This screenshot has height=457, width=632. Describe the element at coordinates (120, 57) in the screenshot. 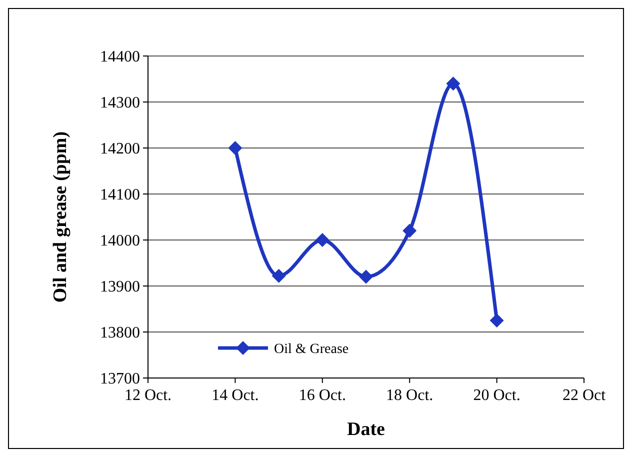

I see `y-tick-label: 14400` at that location.